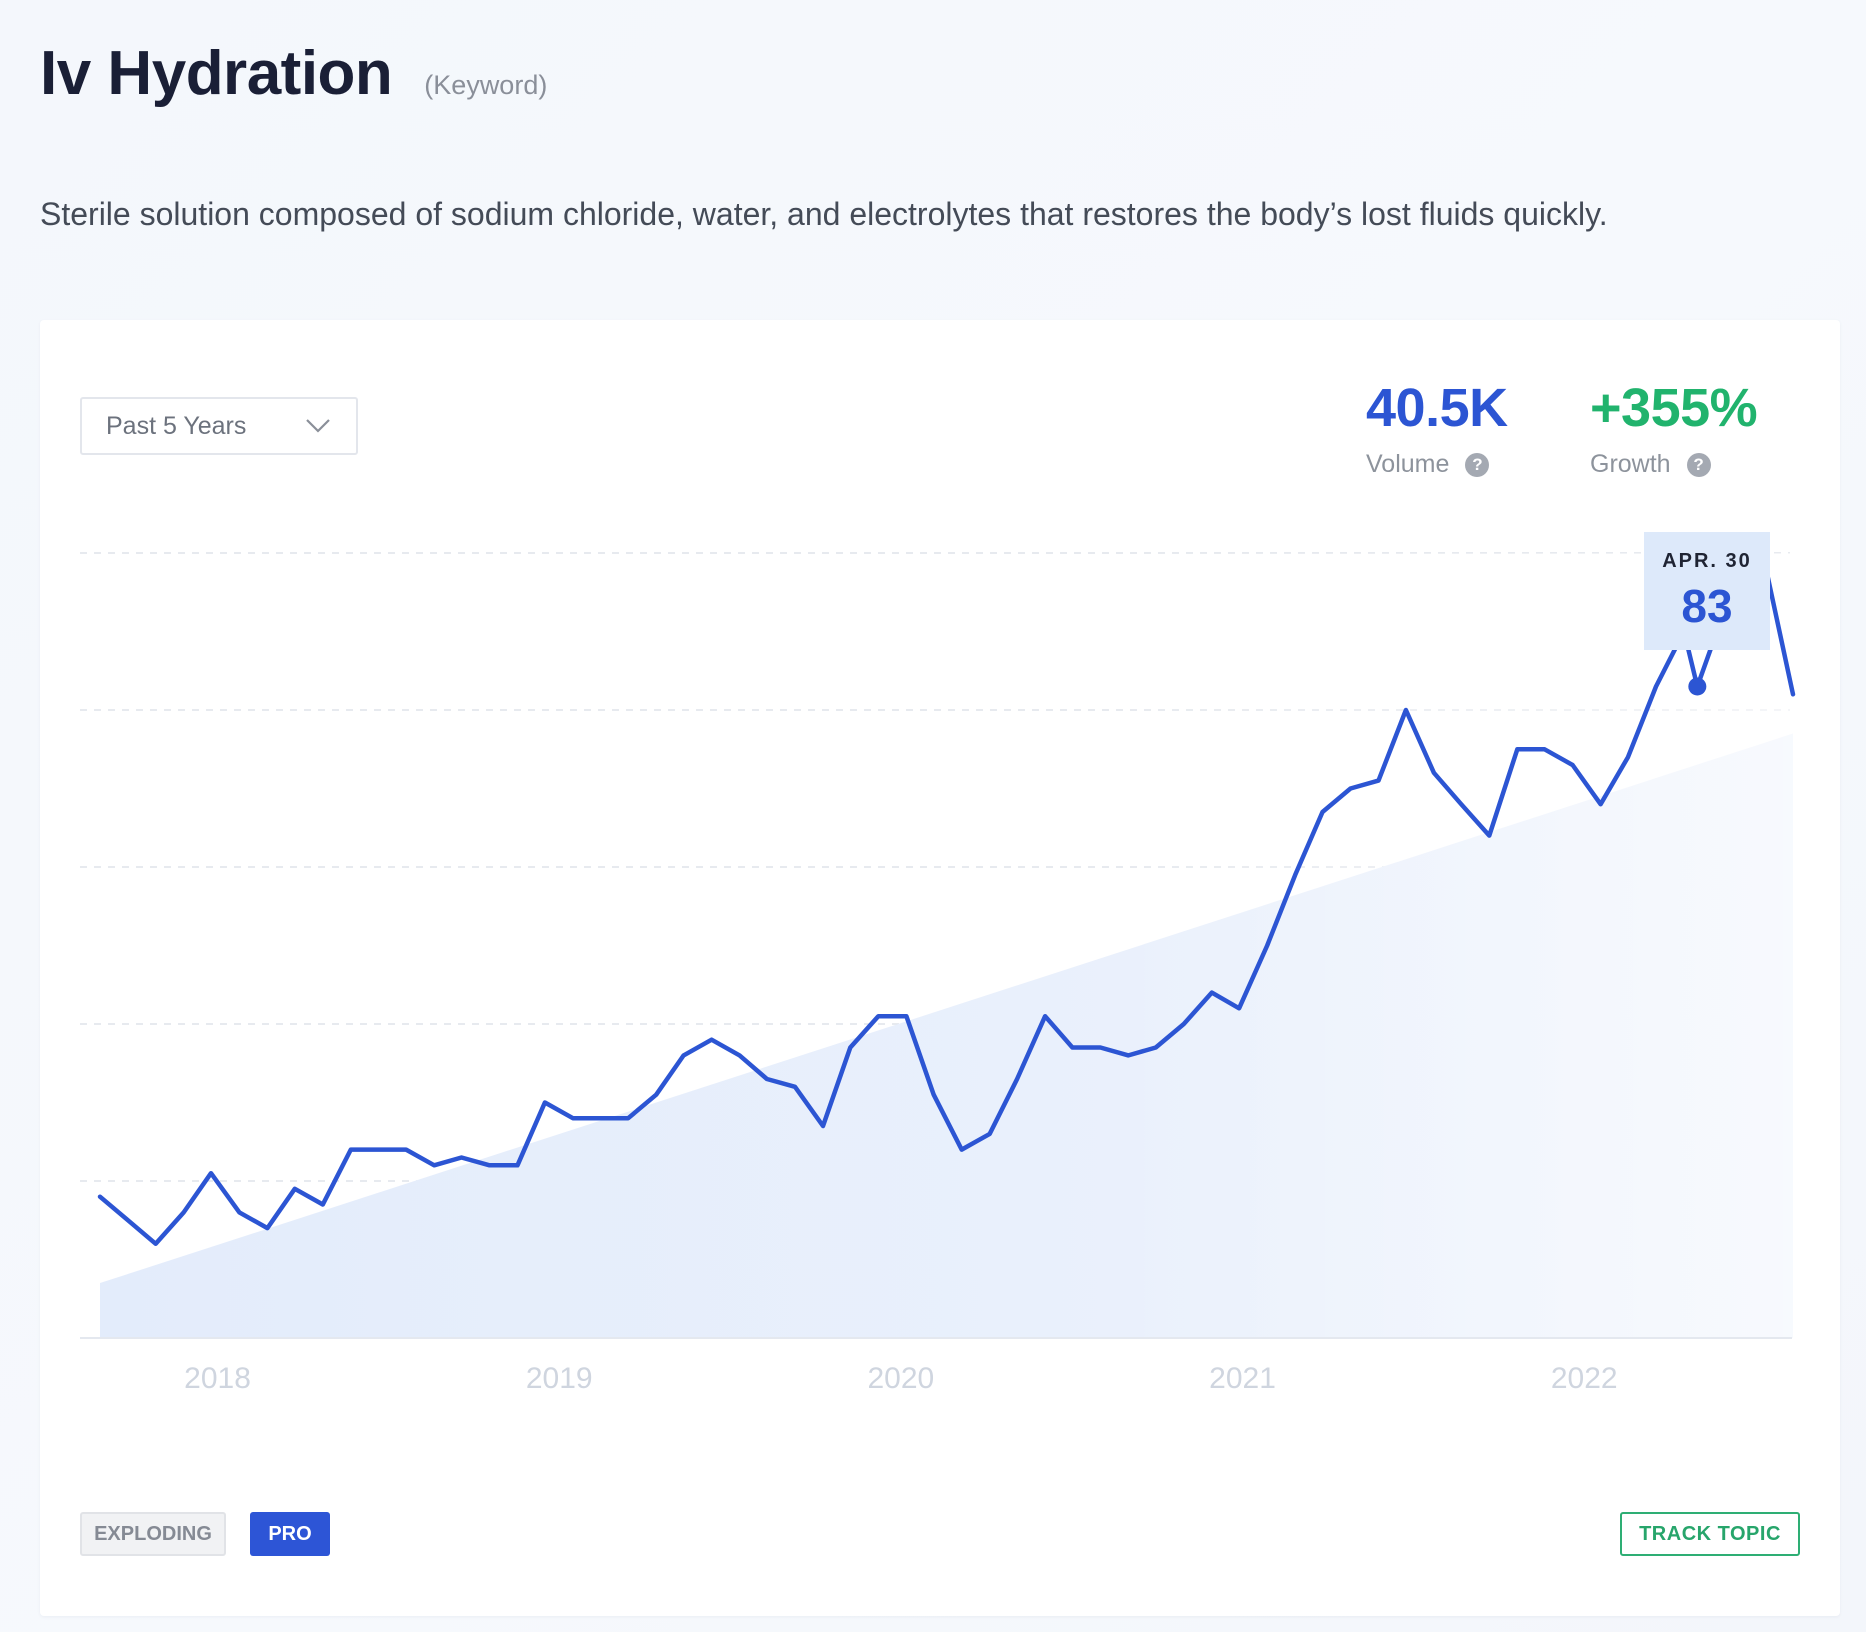 This screenshot has height=1632, width=1866. I want to click on x-tick-label: 2020, so click(901, 1378).